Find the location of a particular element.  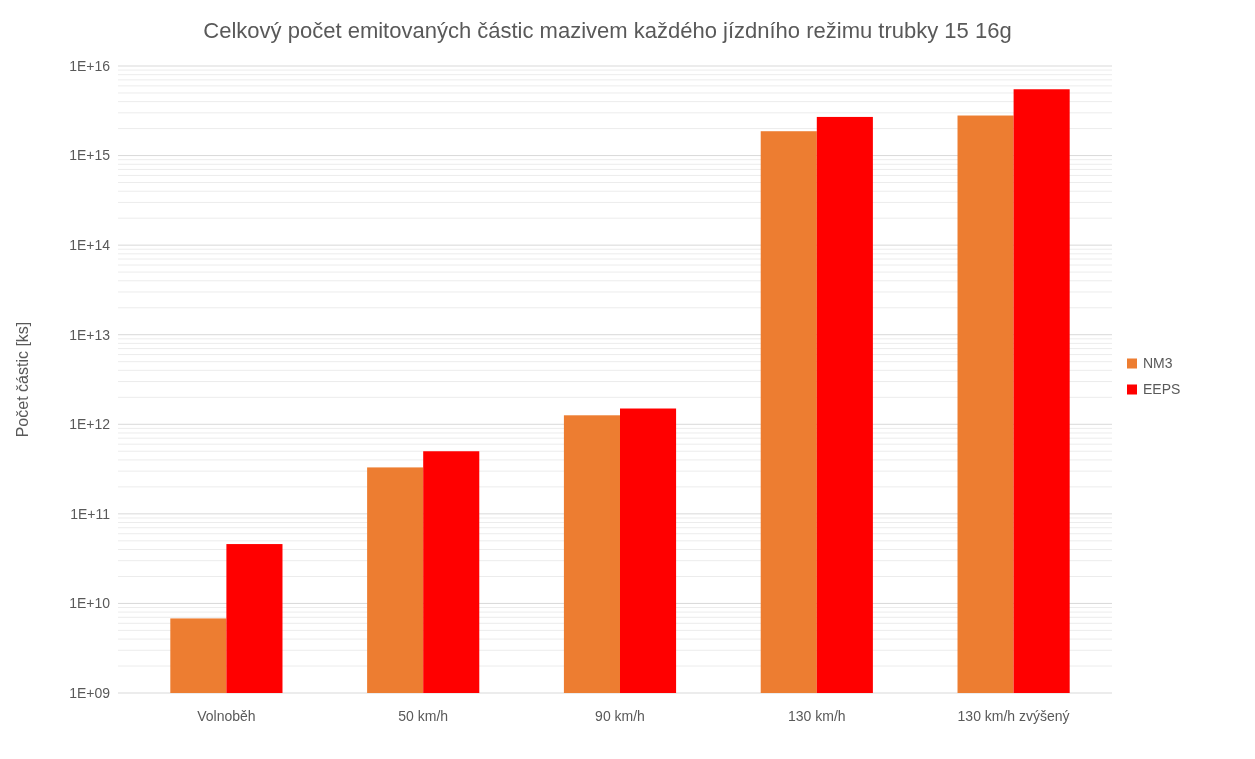

y-tick-label: 1E+16 is located at coordinates (90, 65).